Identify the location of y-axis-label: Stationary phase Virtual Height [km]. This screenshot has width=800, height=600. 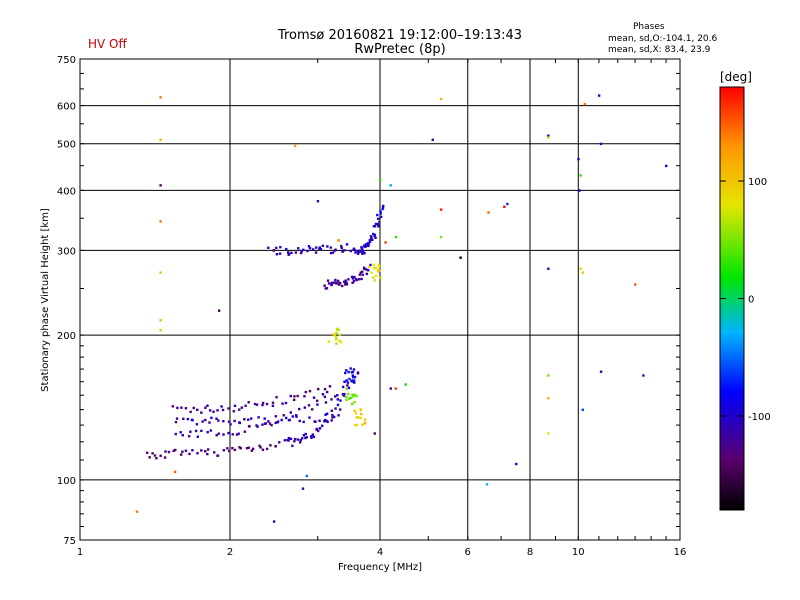
(45, 300).